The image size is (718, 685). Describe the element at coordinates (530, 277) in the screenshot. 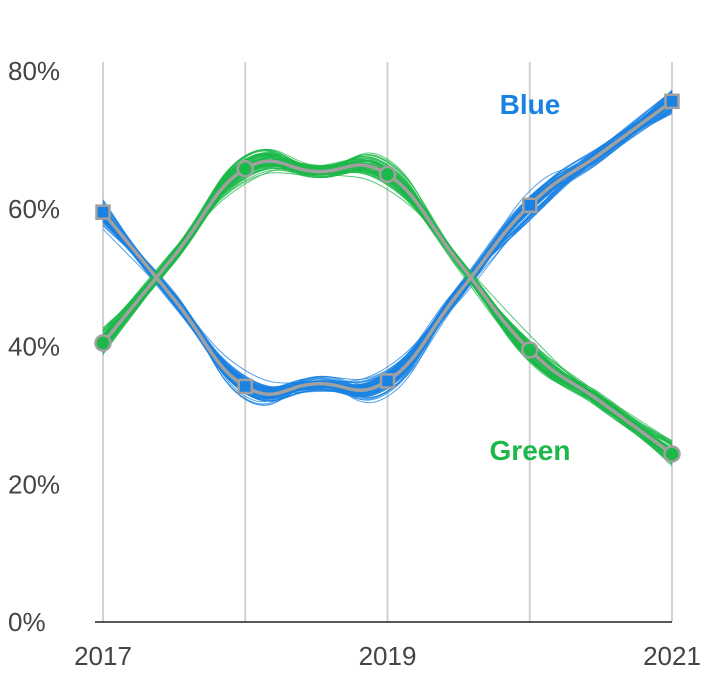

I see `series-labels: Blue Green` at that location.